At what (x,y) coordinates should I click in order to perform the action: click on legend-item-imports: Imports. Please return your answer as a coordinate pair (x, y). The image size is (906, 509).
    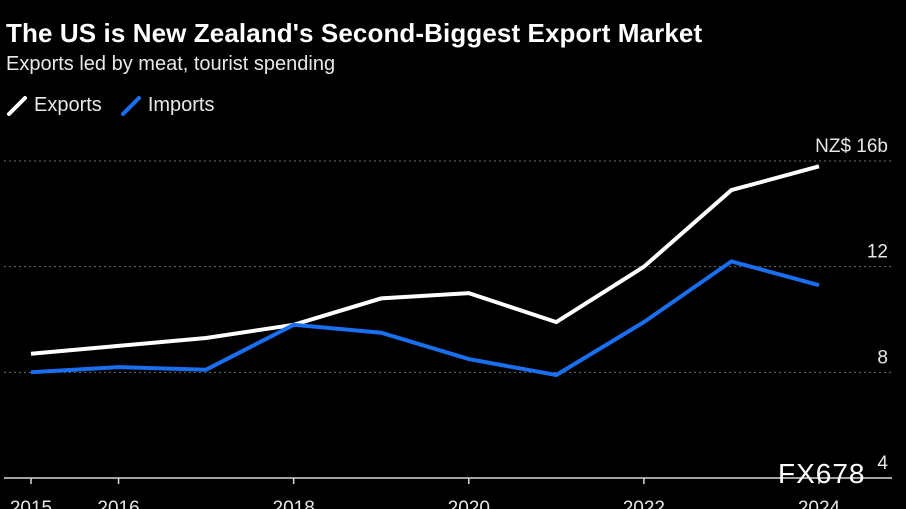
    Looking at the image, I should click on (167, 105).